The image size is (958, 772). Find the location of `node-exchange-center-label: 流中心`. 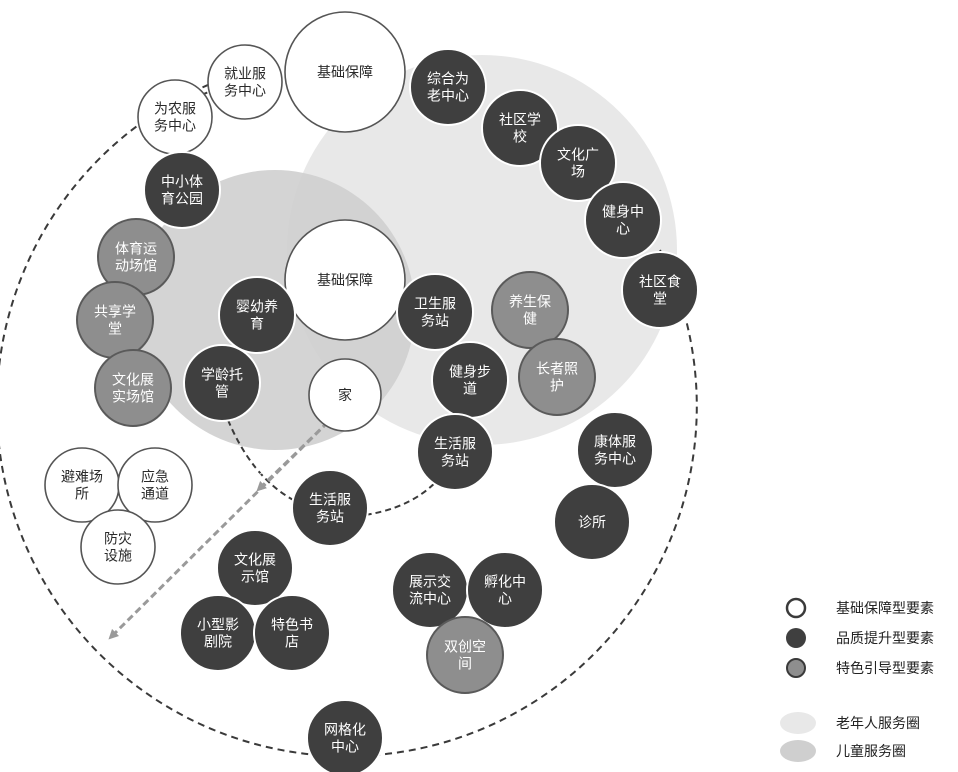

node-exchange-center-label: 流中心 is located at coordinates (430, 600).